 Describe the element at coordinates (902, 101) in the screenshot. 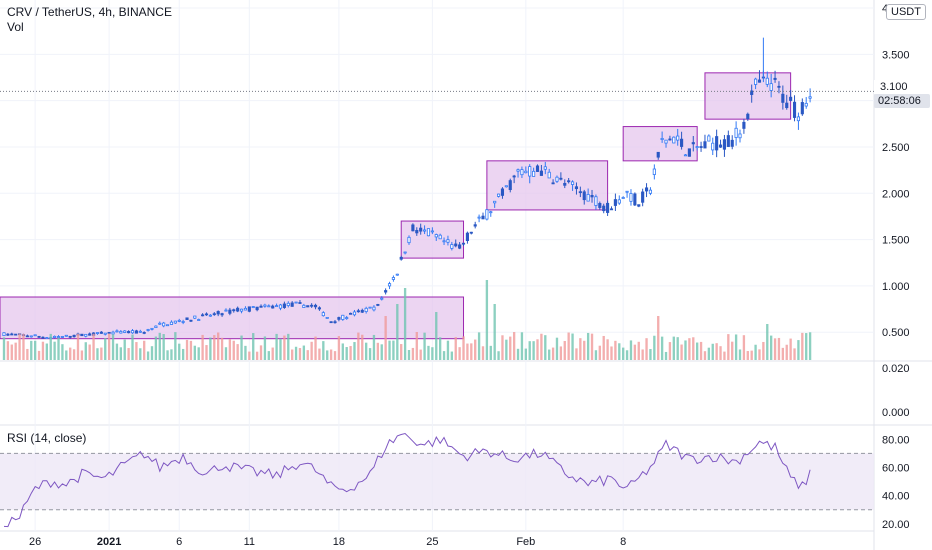

I see `bar-countdown: 02:58:06` at that location.